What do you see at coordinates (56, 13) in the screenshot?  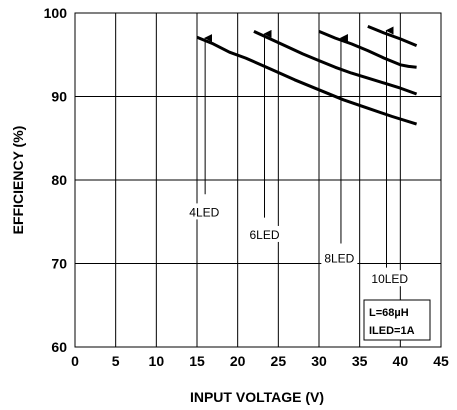 I see `y-tick-label: 100` at bounding box center [56, 13].